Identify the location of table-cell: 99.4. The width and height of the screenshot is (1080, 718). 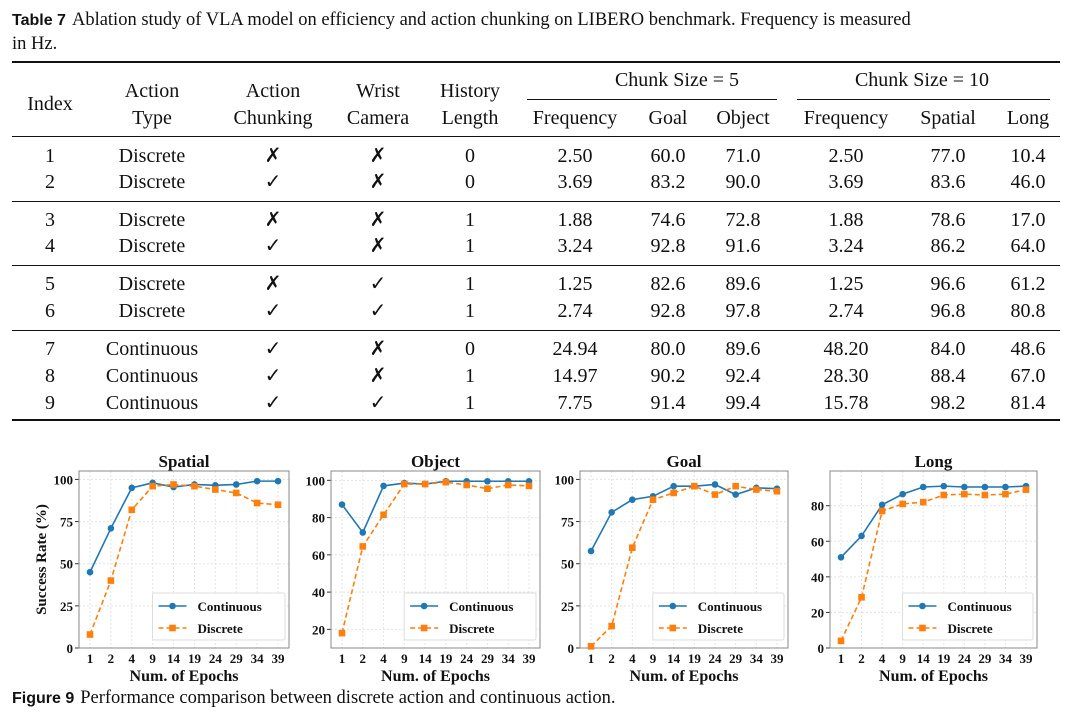
(743, 403).